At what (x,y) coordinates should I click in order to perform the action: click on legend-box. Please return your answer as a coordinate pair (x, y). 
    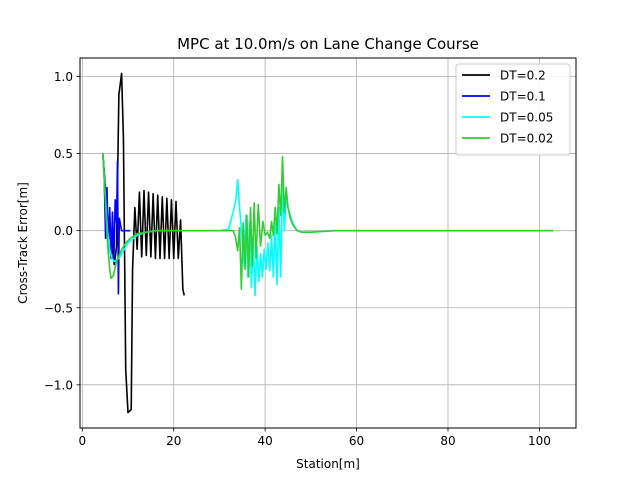
    Looking at the image, I should click on (513, 109).